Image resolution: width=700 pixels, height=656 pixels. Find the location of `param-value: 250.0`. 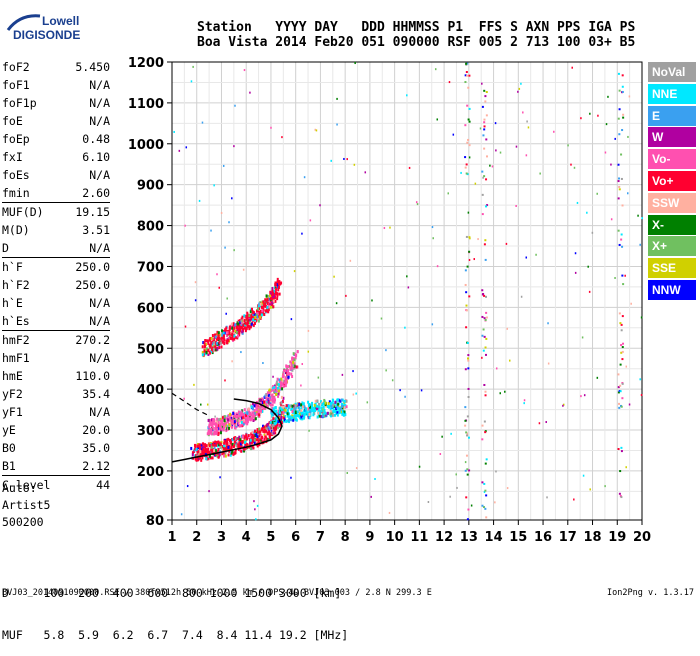

param-value: 250.0 is located at coordinates (92, 267).